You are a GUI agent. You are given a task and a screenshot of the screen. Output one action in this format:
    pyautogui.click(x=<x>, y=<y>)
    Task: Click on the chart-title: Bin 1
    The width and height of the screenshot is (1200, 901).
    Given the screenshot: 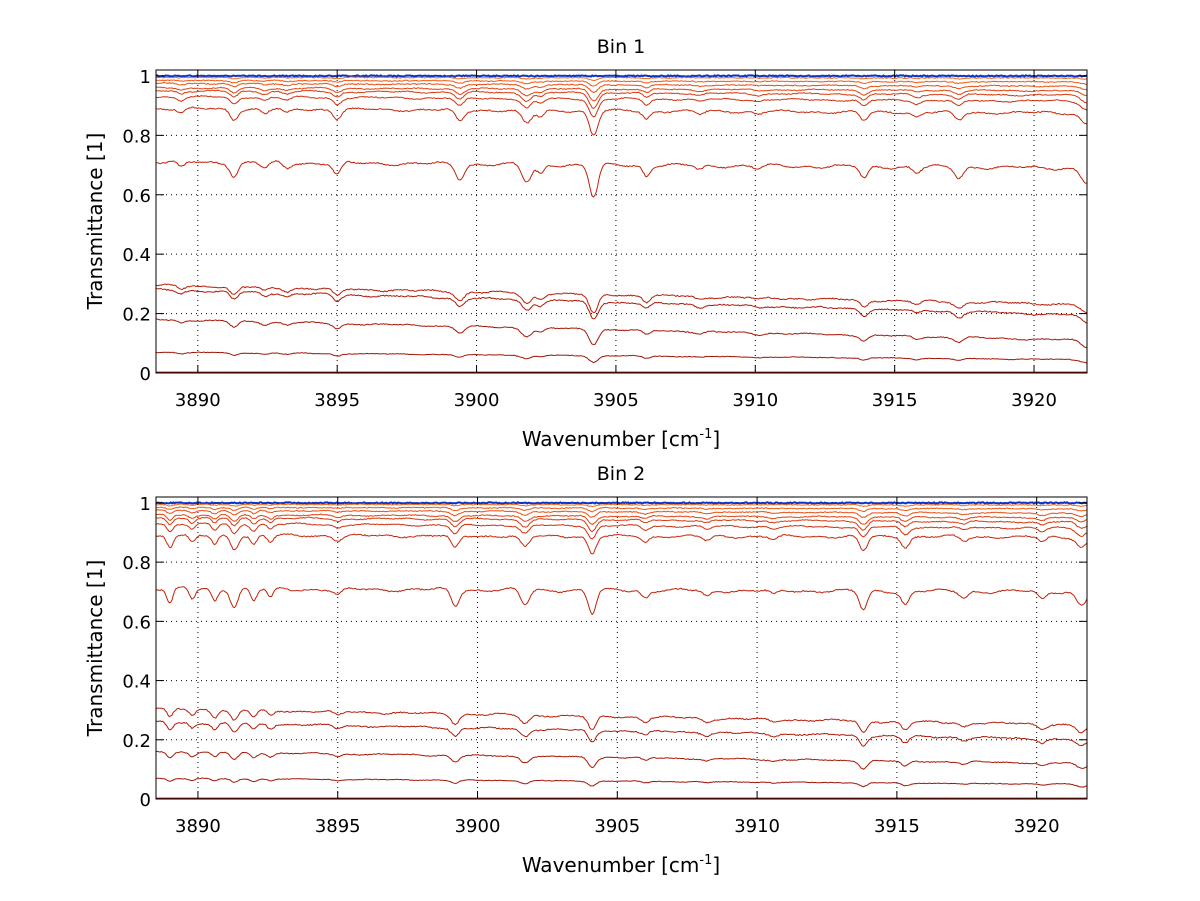 What is the action you would take?
    pyautogui.click(x=621, y=47)
    